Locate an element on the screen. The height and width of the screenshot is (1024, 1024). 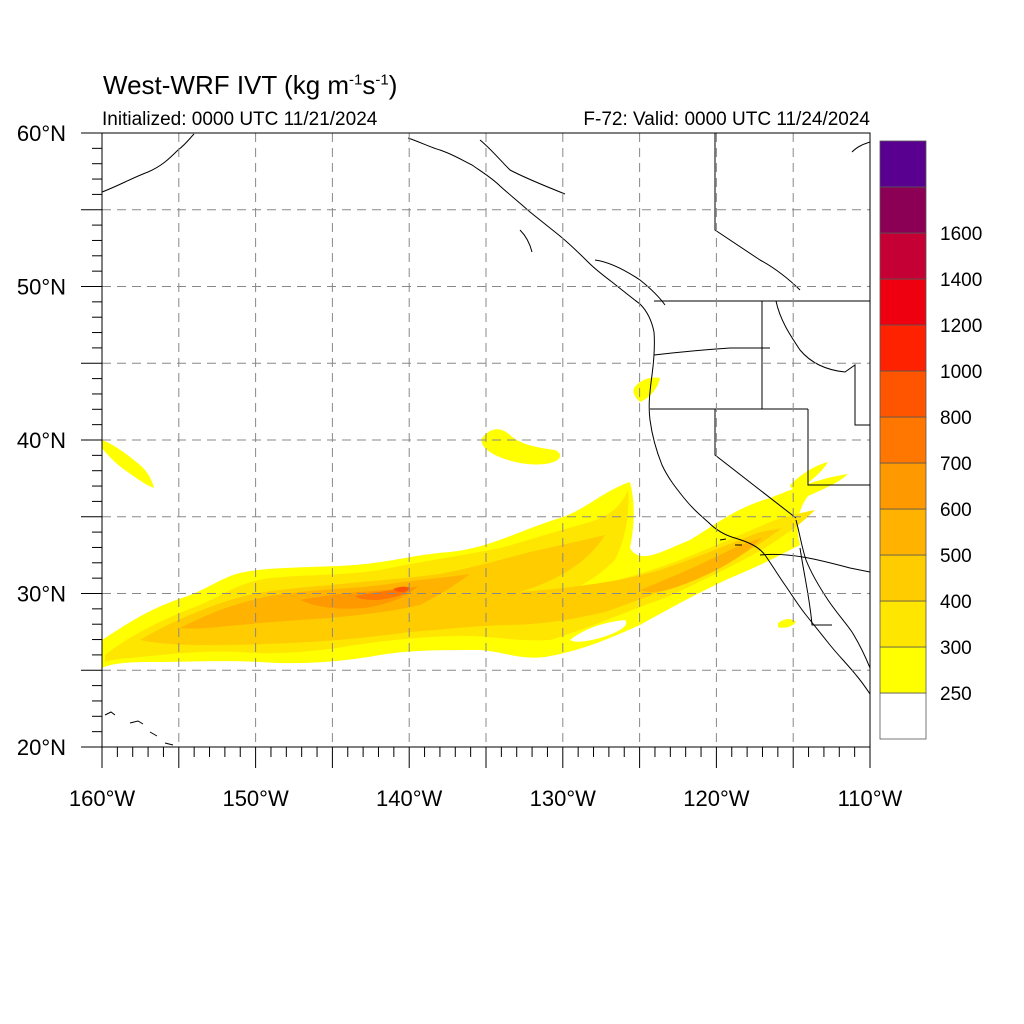
colorbar-label: 1000 is located at coordinates (961, 372).